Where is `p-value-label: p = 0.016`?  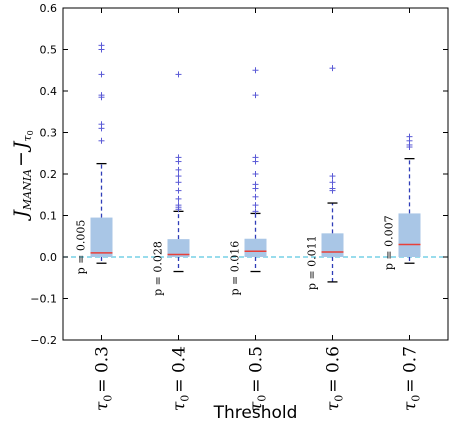
p-value-label: p = 0.016 is located at coordinates (235, 268).